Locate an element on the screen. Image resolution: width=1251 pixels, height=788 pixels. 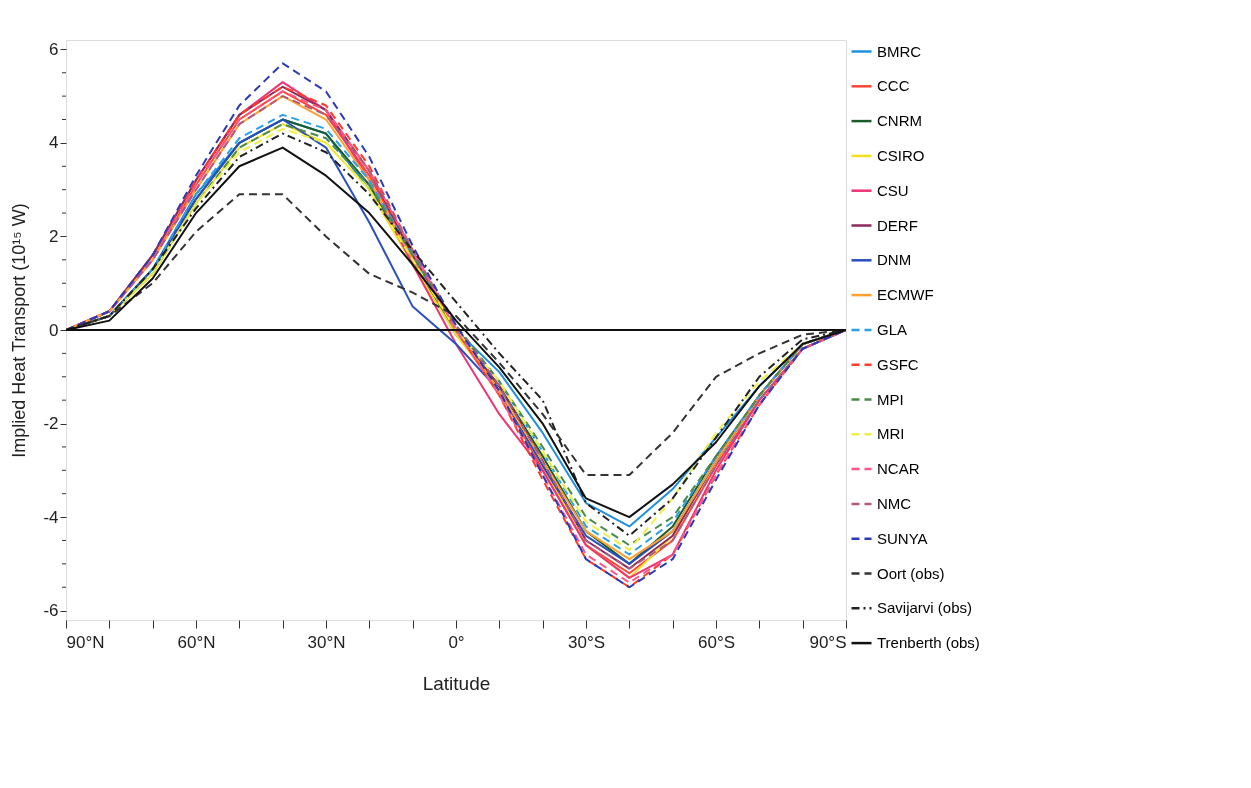
y-tick-label: 0 is located at coordinates (54, 330).